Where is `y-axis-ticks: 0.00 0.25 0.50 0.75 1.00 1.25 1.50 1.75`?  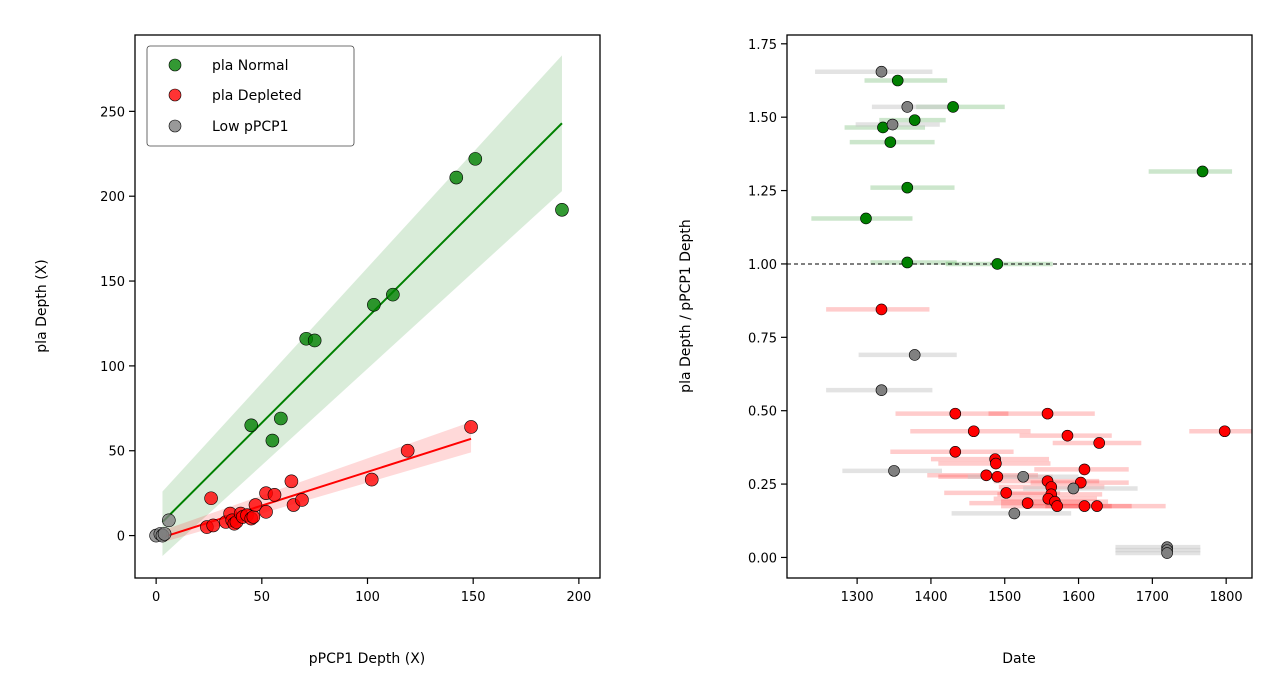
y-axis-ticks: 0.00 0.25 0.50 0.75 1.00 1.25 1.50 1.75 is located at coordinates (767, 302).